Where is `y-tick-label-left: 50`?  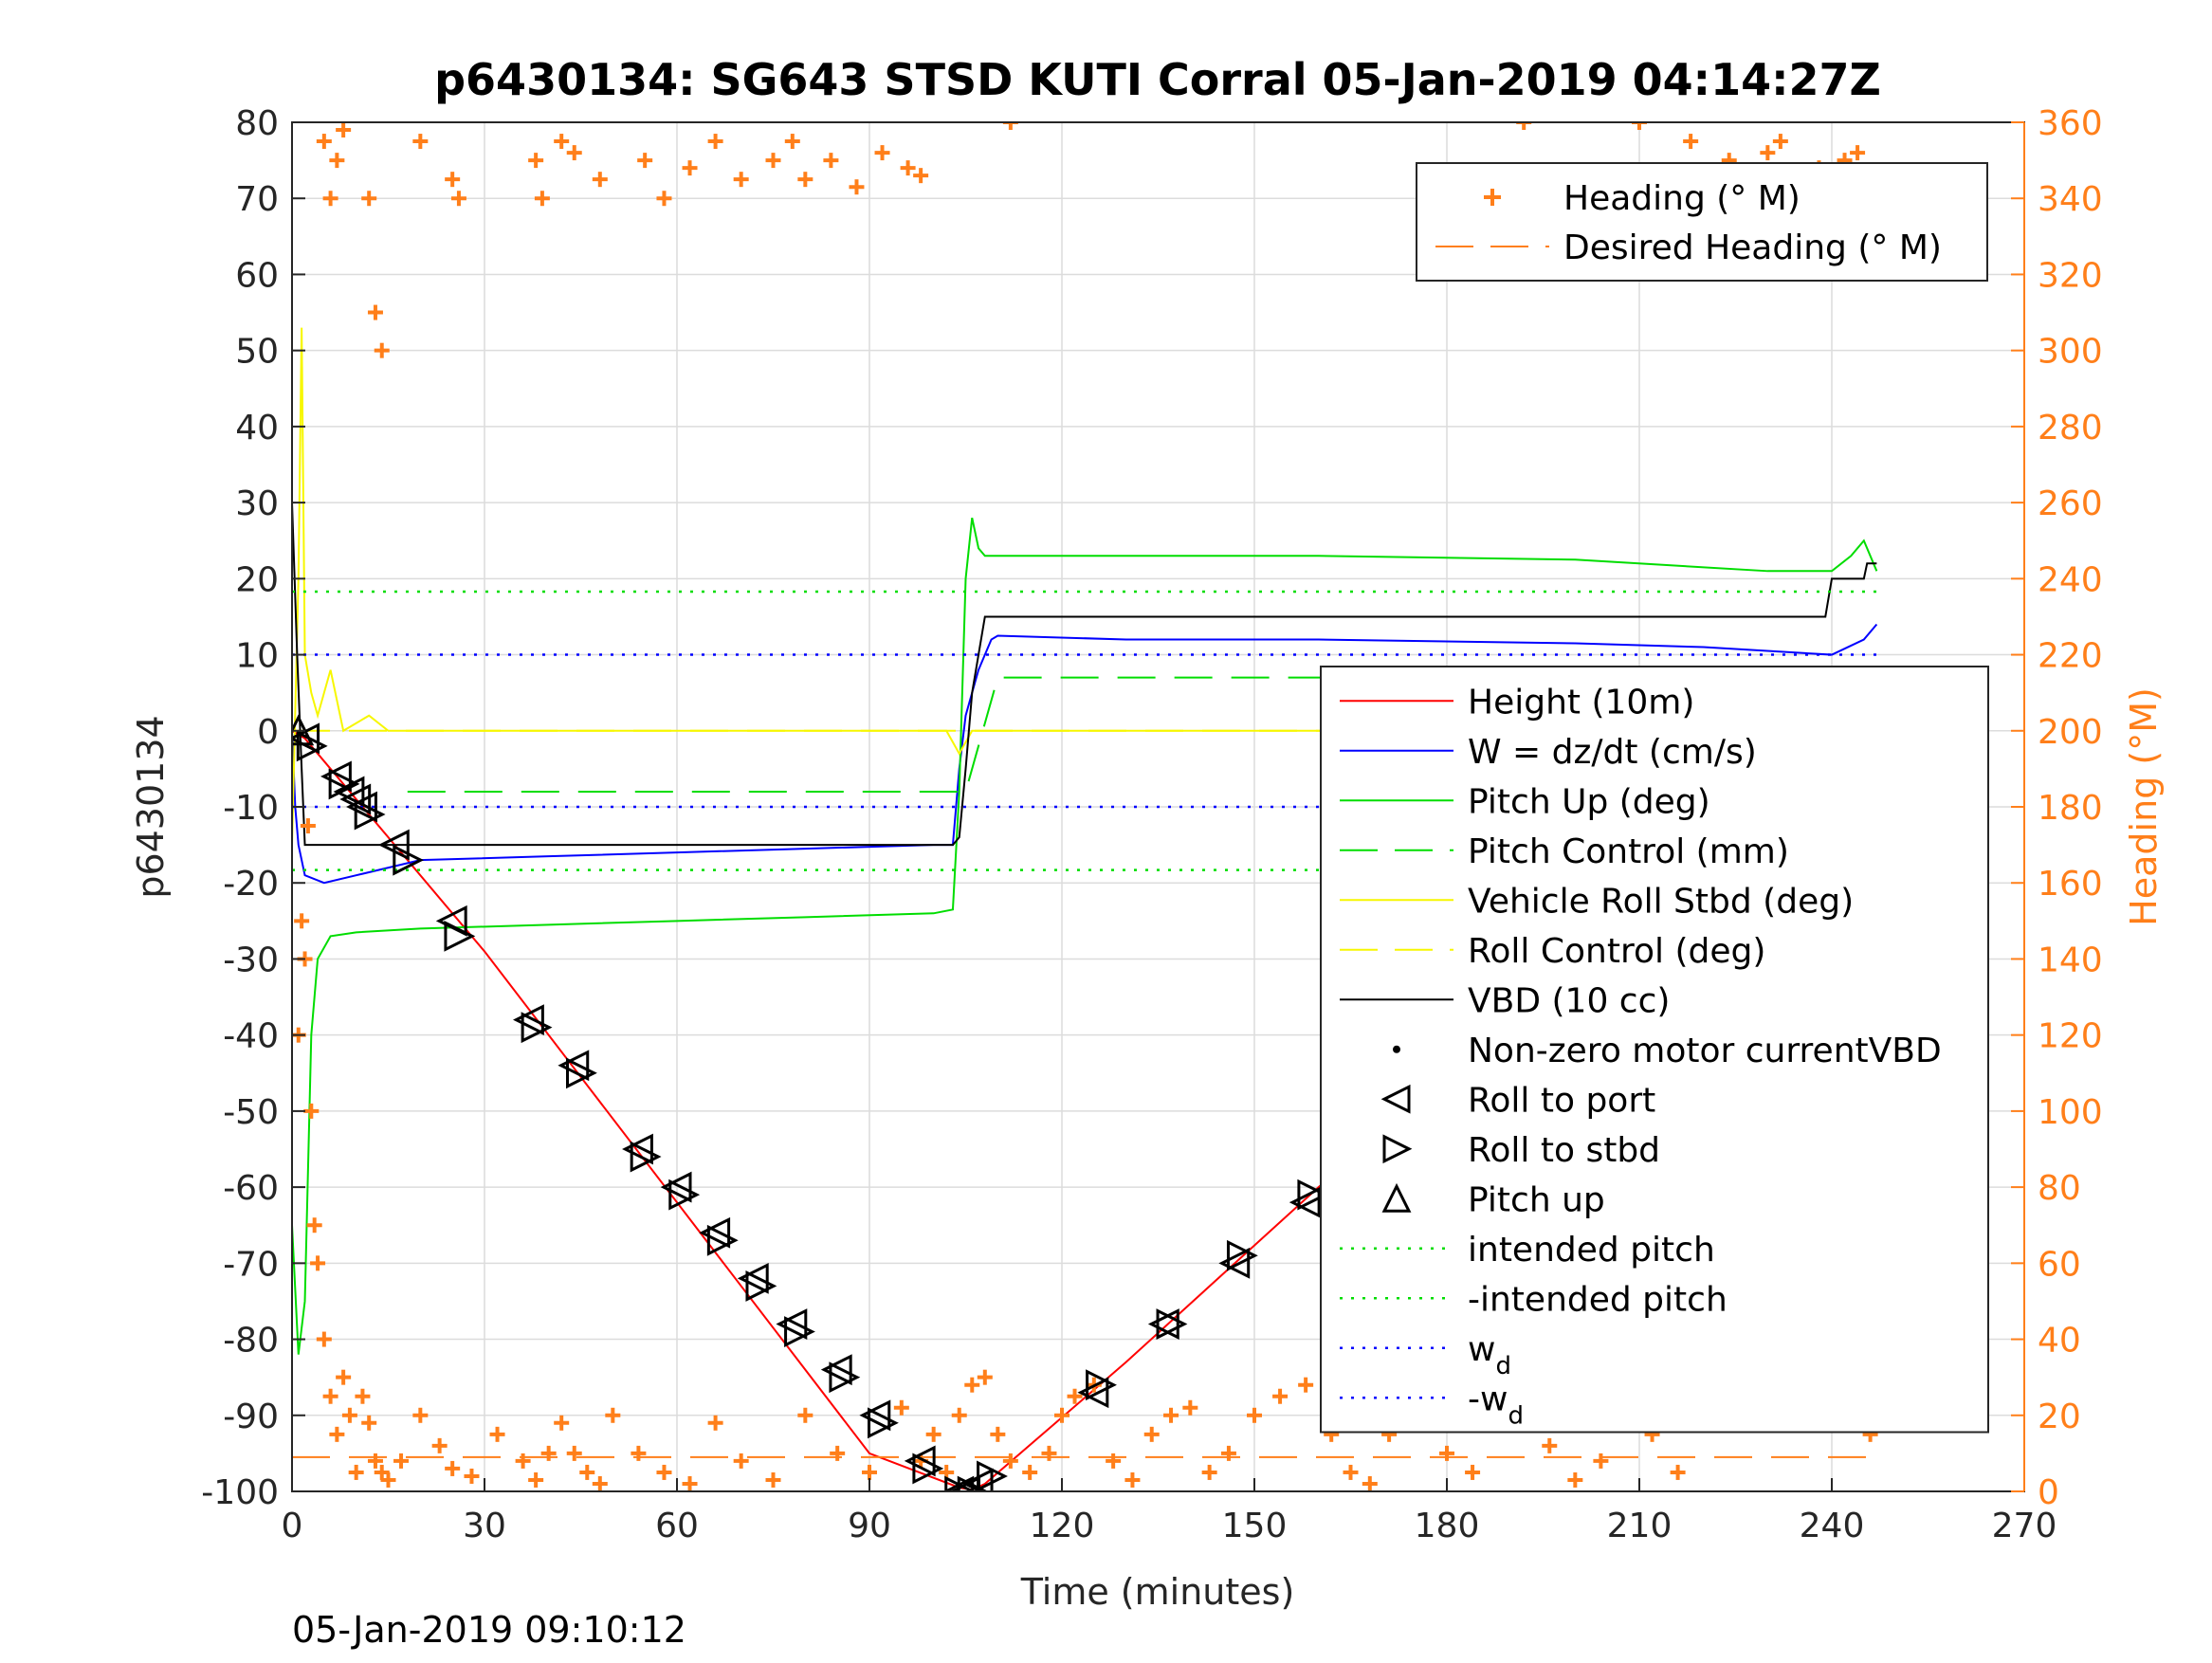 y-tick-label-left: 50 is located at coordinates (257, 352).